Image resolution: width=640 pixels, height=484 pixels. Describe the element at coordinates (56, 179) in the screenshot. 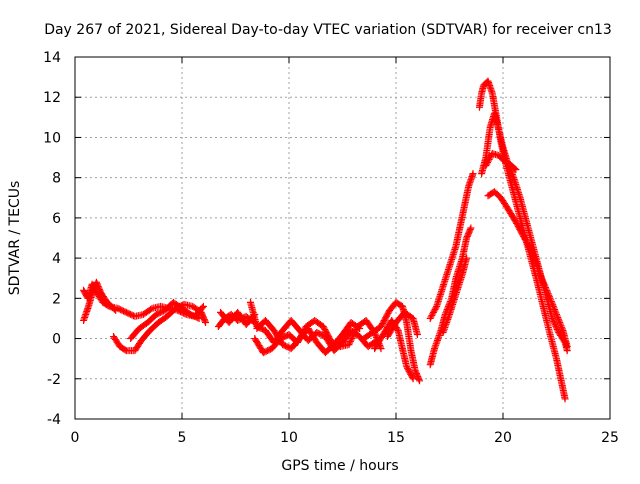

I see `y-tick-label: 8` at that location.